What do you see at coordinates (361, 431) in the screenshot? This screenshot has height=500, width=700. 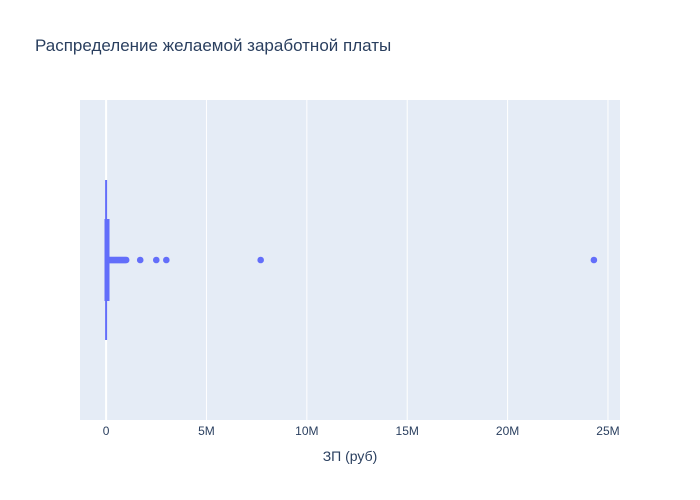 I see `x-axis-ticks: 0 5M 10M 15M 20M 25M` at bounding box center [361, 431].